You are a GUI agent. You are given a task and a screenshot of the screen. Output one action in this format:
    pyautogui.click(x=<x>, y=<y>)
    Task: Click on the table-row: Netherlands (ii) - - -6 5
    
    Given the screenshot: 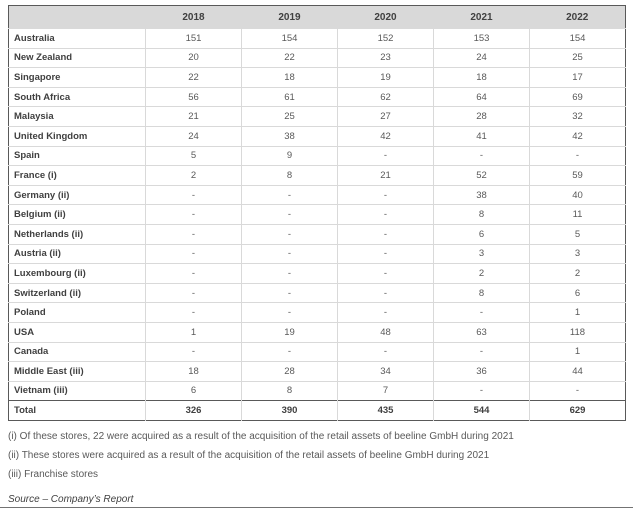 What is the action you would take?
    pyautogui.click(x=317, y=234)
    